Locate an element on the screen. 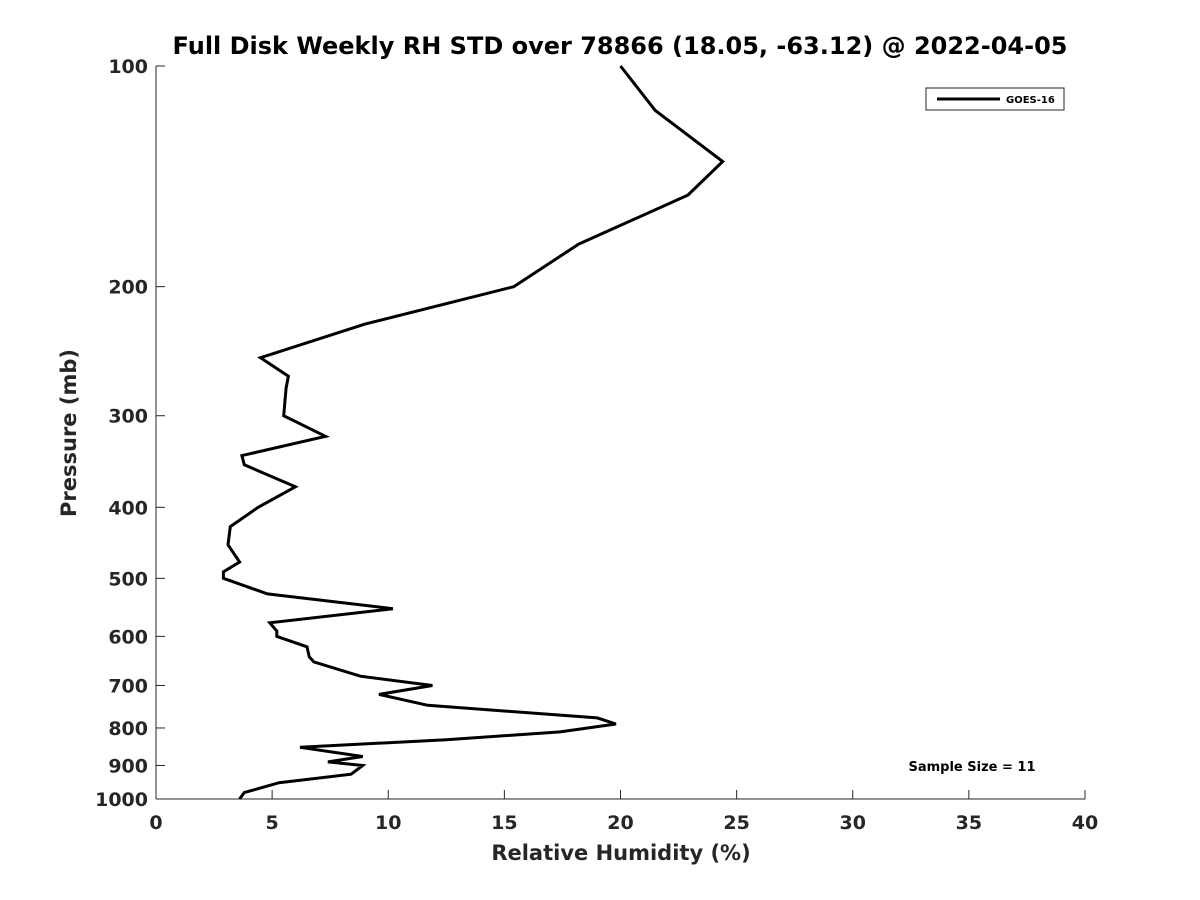 Image resolution: width=1200 pixels, height=900 pixels. x-tick-label: 20 is located at coordinates (620, 823).